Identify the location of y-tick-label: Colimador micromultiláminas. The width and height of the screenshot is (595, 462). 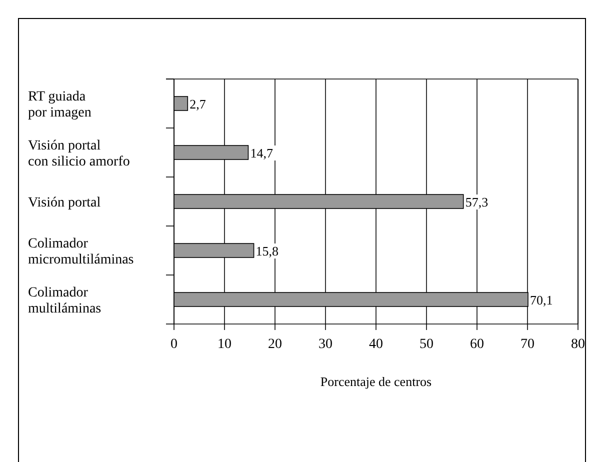
(81, 252).